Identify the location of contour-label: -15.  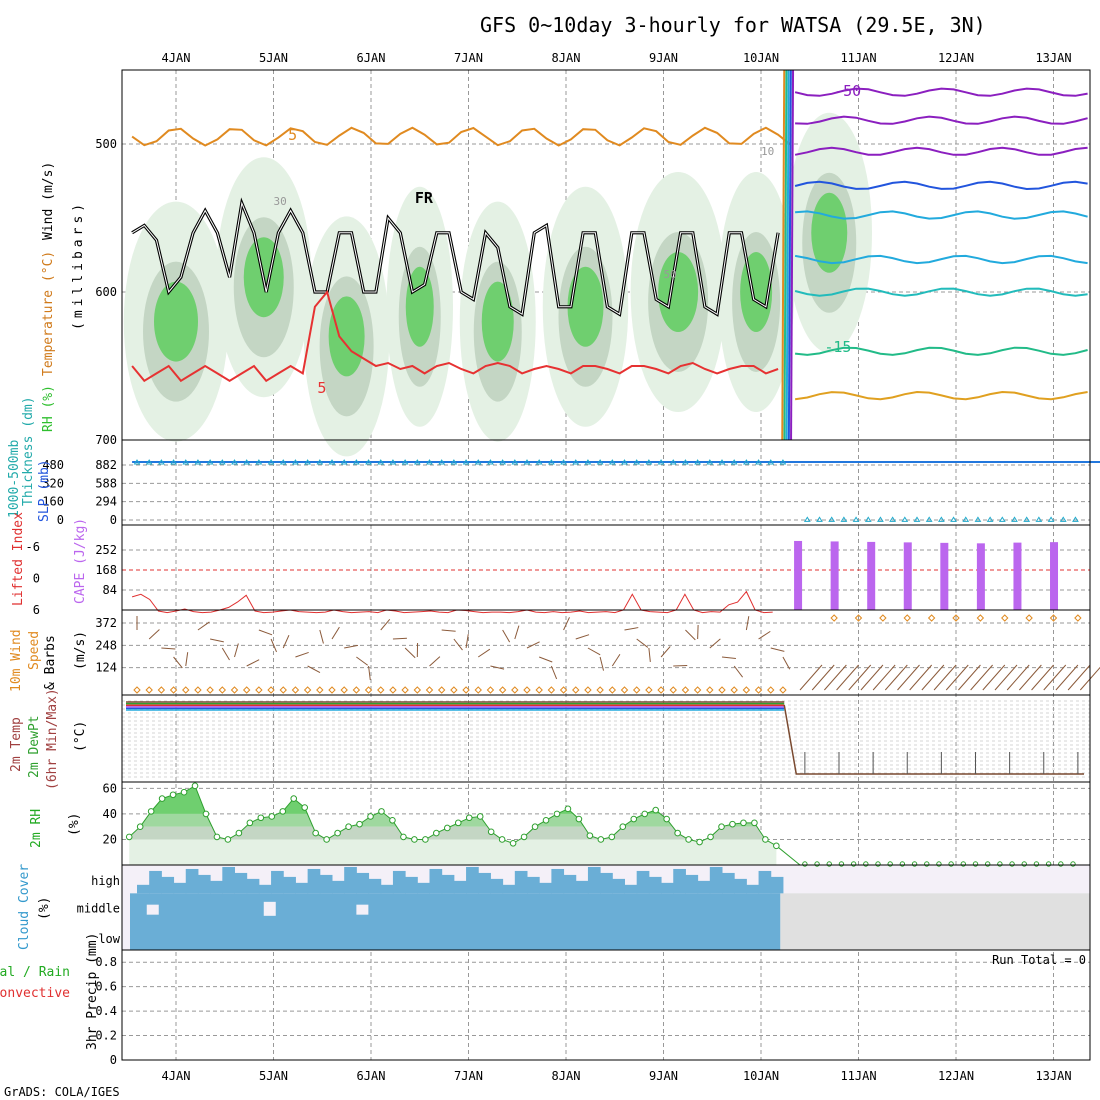
(837, 347).